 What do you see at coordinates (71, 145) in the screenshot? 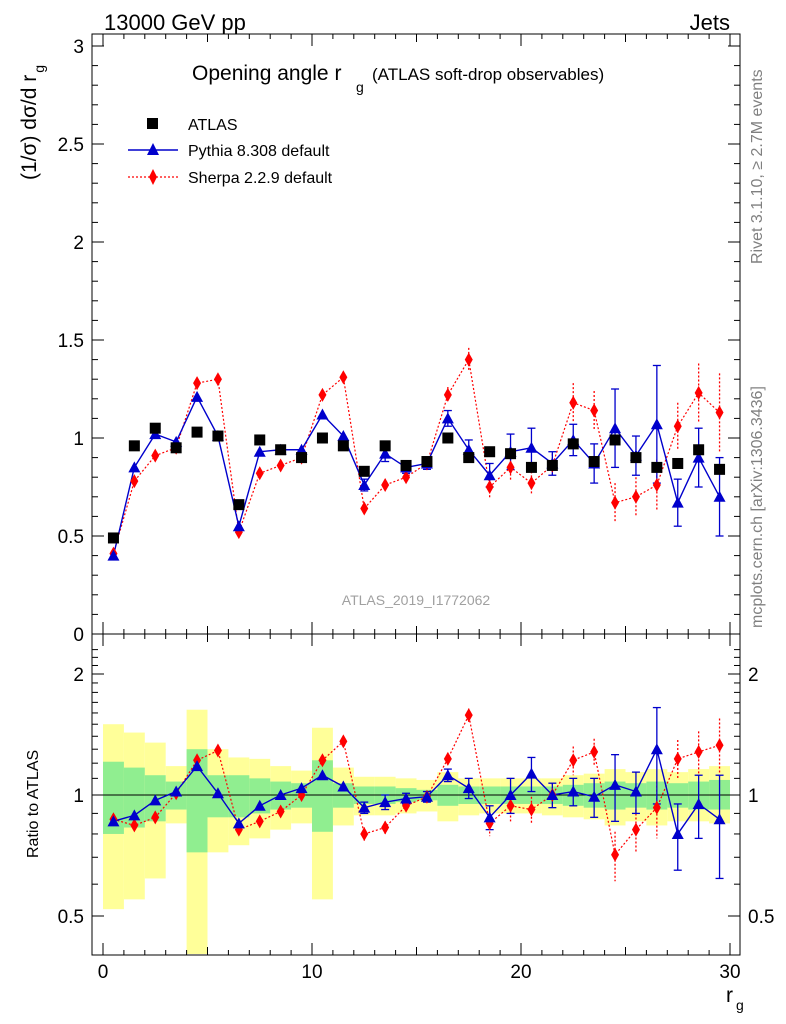
I see `main-ytick-label: 2.5` at bounding box center [71, 145].